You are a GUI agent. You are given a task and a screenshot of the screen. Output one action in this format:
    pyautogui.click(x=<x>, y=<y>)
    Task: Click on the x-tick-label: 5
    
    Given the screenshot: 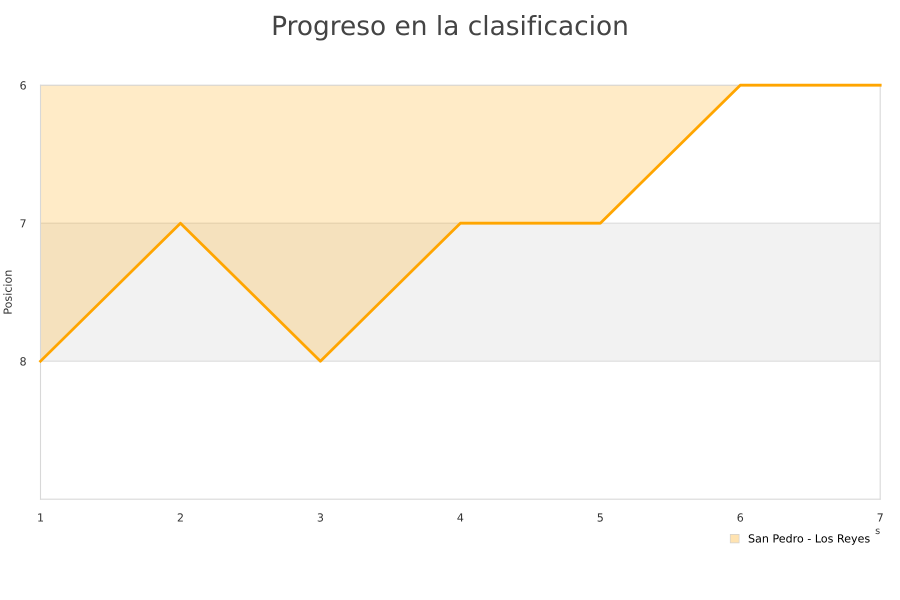 What is the action you would take?
    pyautogui.click(x=600, y=517)
    